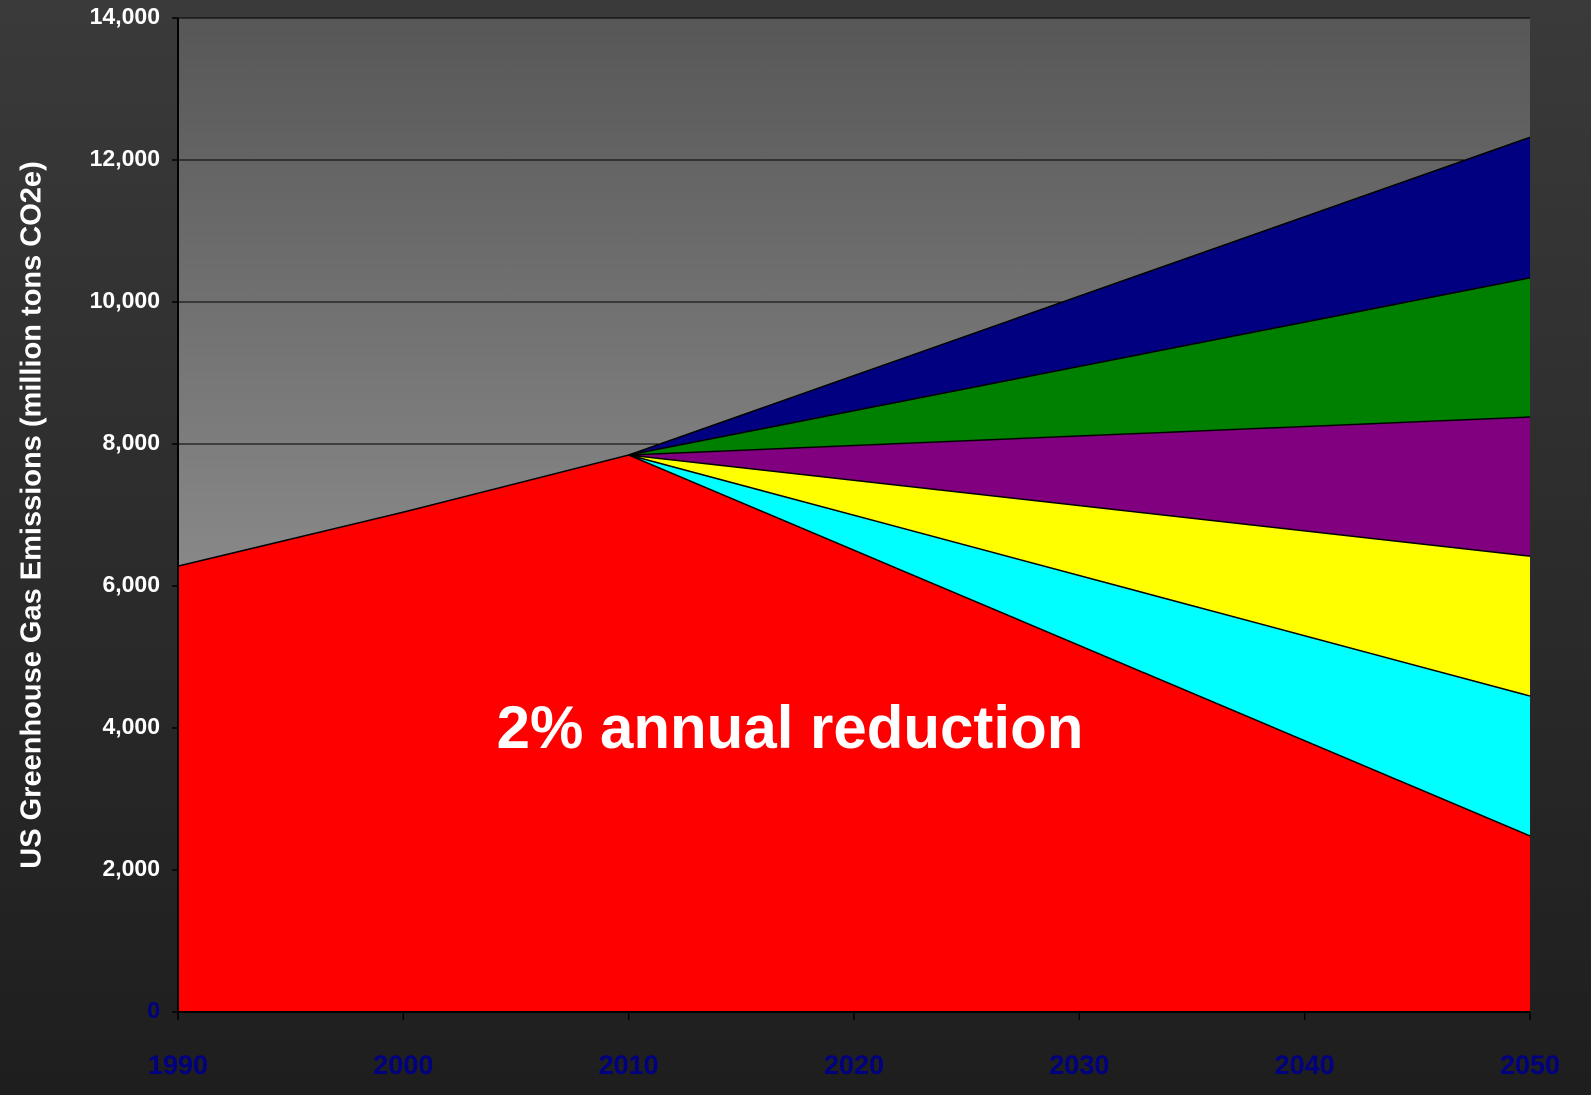 Image resolution: width=1591 pixels, height=1095 pixels. I want to click on x-tick-label: 2040, so click(1305, 1065).